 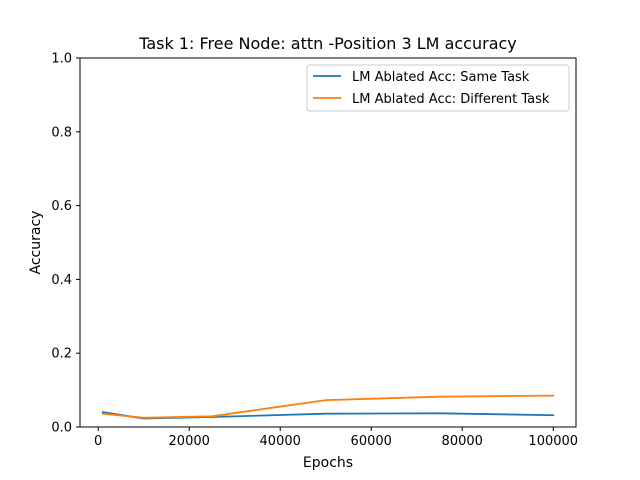 I want to click on legend-box, so click(x=438, y=88).